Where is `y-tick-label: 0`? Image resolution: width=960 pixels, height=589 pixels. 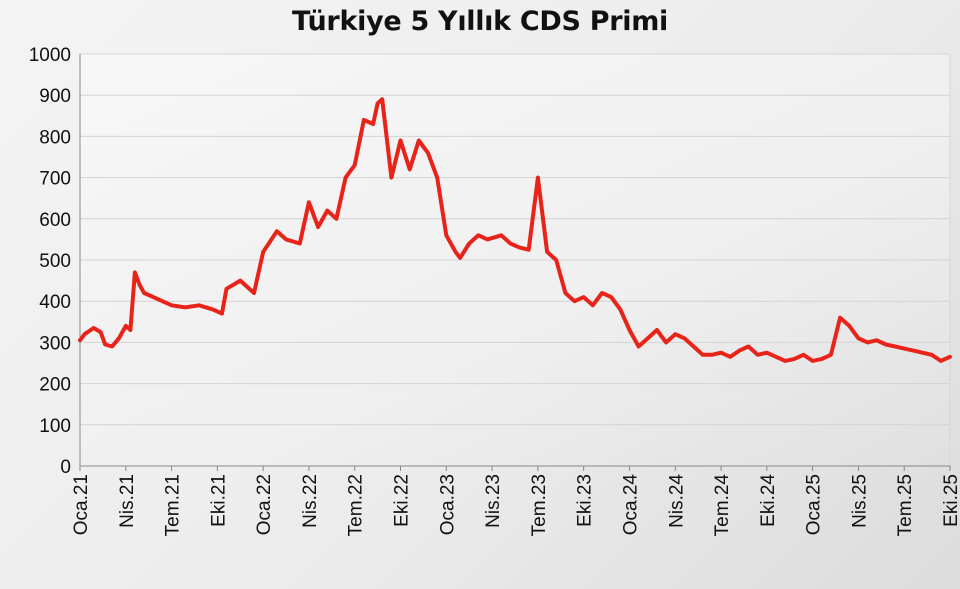
y-tick-label: 0 is located at coordinates (65, 467).